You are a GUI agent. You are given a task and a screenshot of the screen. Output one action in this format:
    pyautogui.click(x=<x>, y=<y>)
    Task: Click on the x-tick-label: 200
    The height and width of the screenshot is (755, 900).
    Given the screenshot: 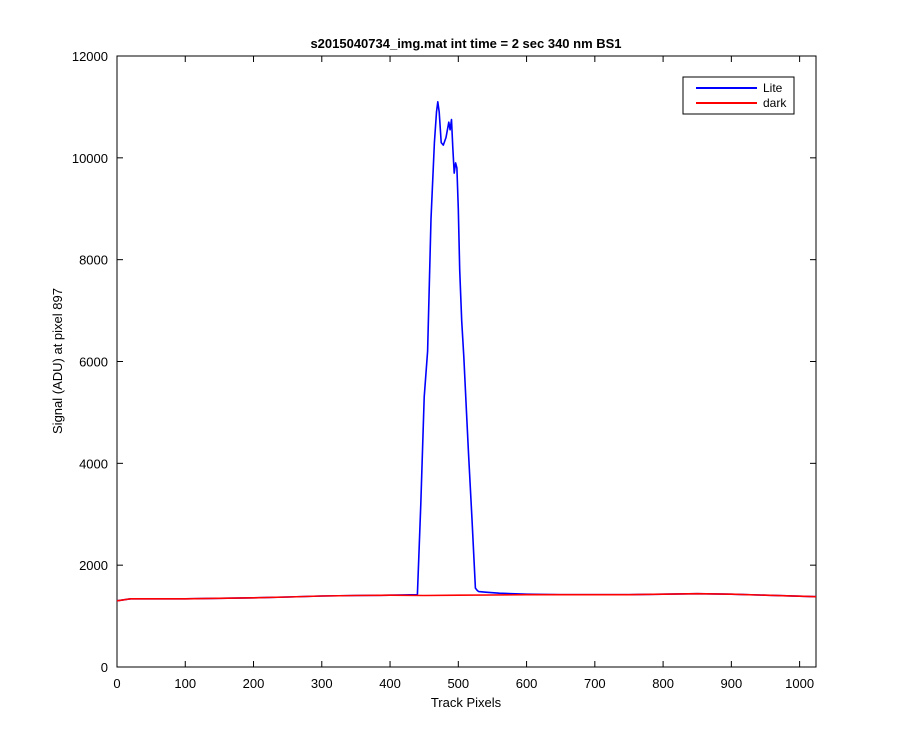 What is the action you would take?
    pyautogui.click(x=254, y=683)
    